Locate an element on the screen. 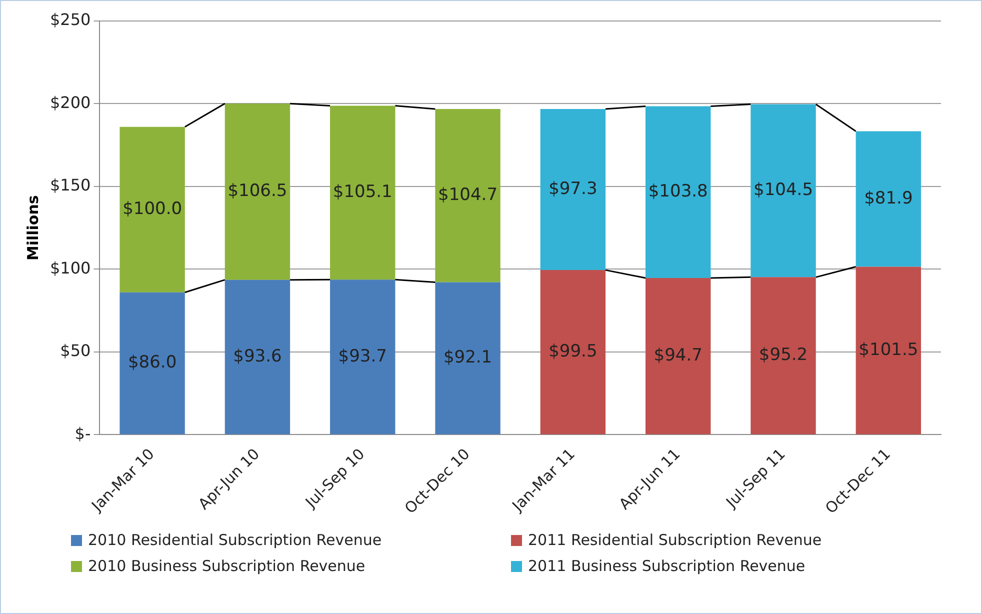 The image size is (982, 614). data-label: $104.5 is located at coordinates (783, 190).